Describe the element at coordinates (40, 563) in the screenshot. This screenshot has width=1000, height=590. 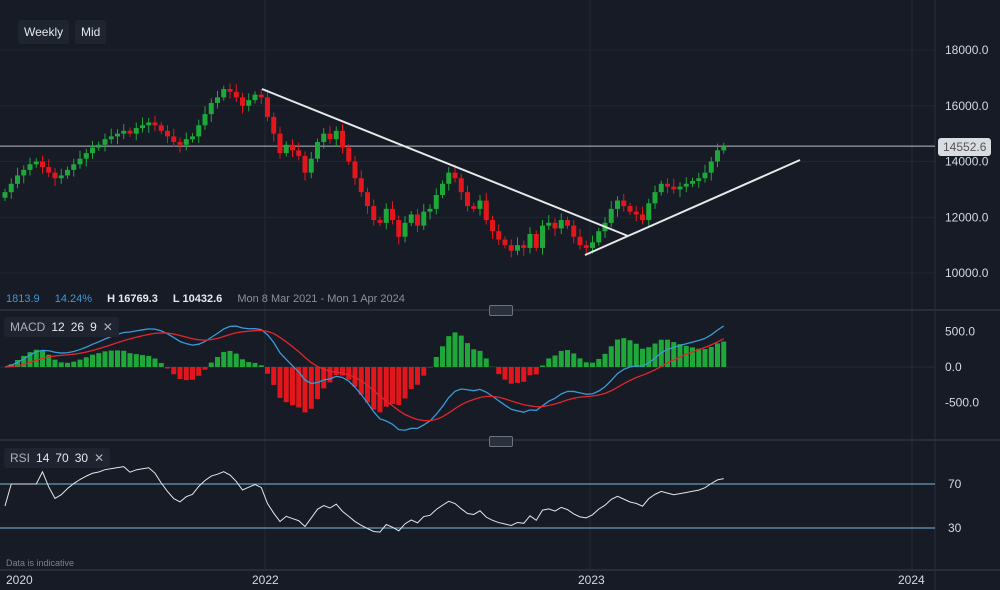
I see `disclaimer: Data is indicative` at that location.